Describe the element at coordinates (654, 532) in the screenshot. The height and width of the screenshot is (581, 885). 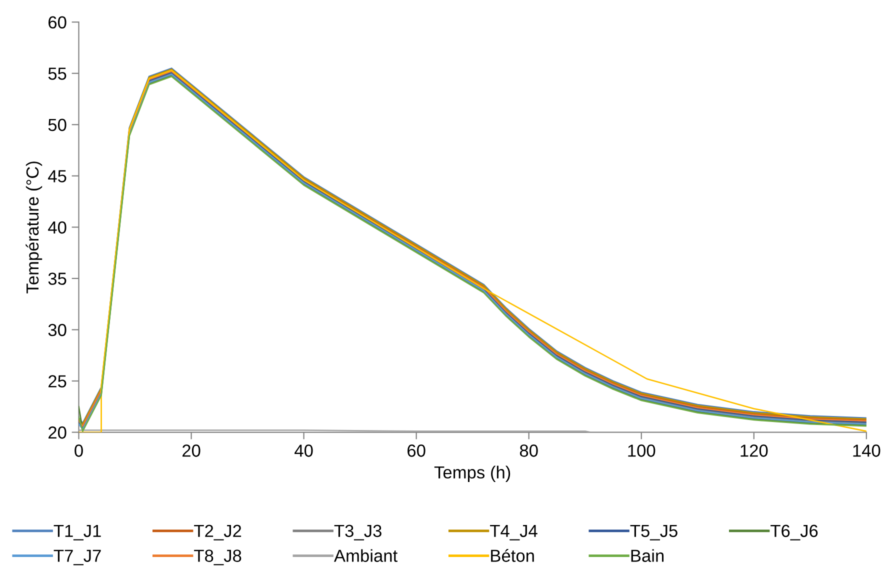
I see `legend-label: T5_J5` at that location.